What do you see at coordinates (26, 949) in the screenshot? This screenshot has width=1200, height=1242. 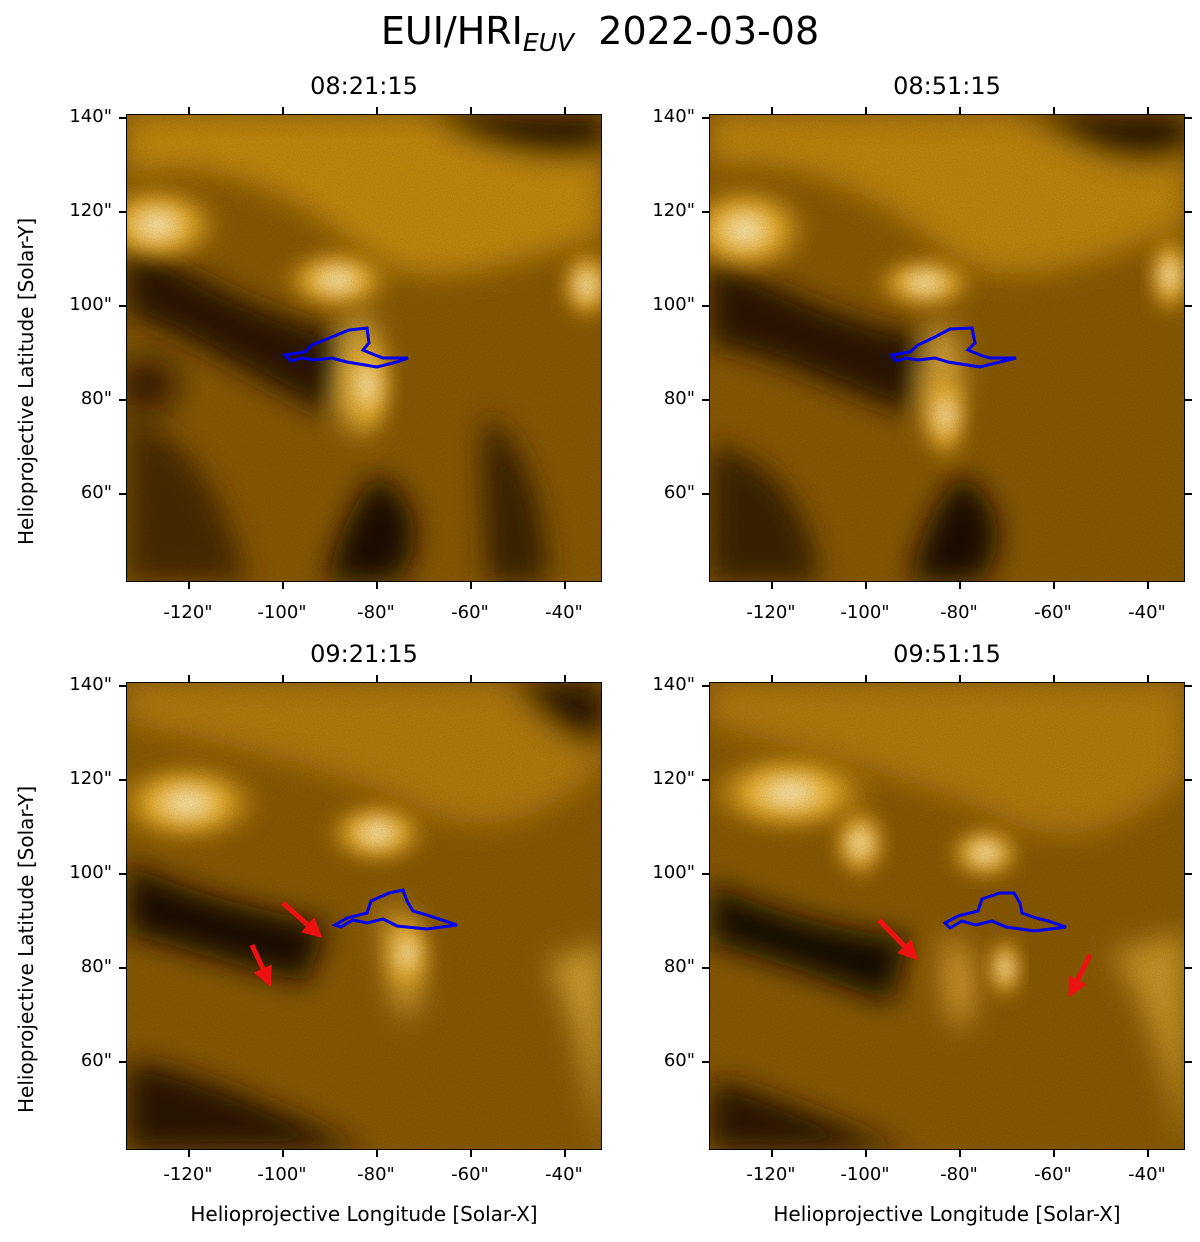 I see `y-axis-label-bottom: Helioprojective Latitude [Solar-Y]` at bounding box center [26, 949].